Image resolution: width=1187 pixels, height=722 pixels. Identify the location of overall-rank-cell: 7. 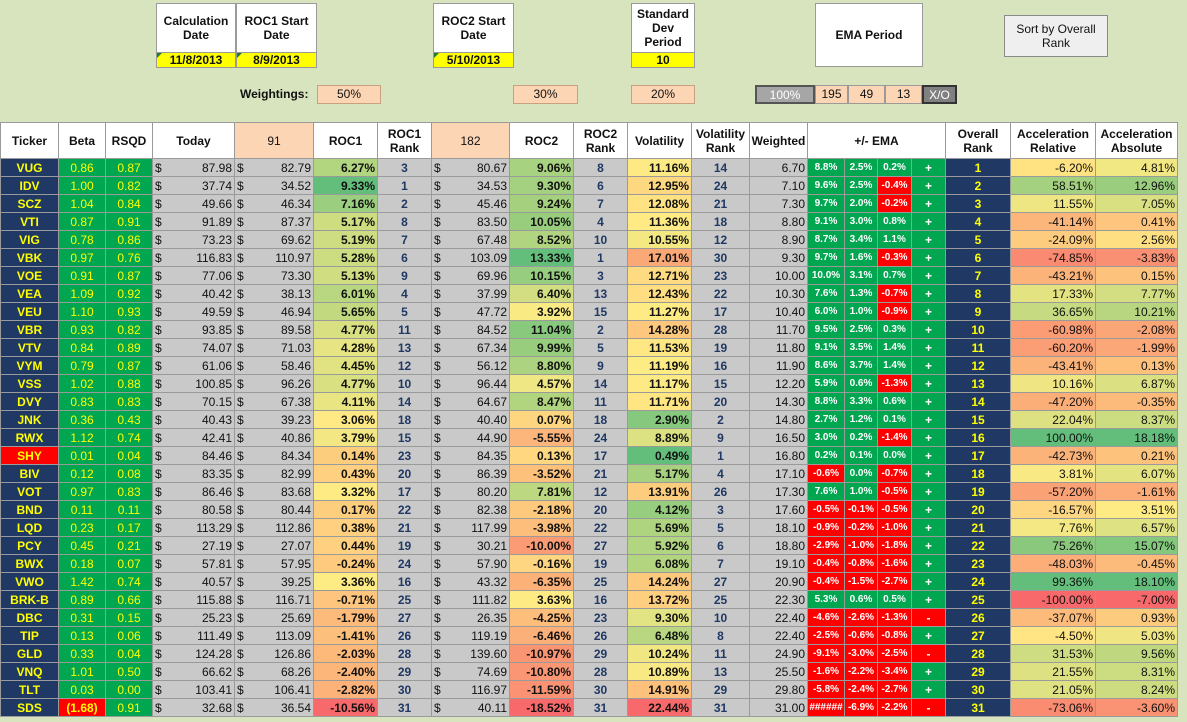
(978, 275).